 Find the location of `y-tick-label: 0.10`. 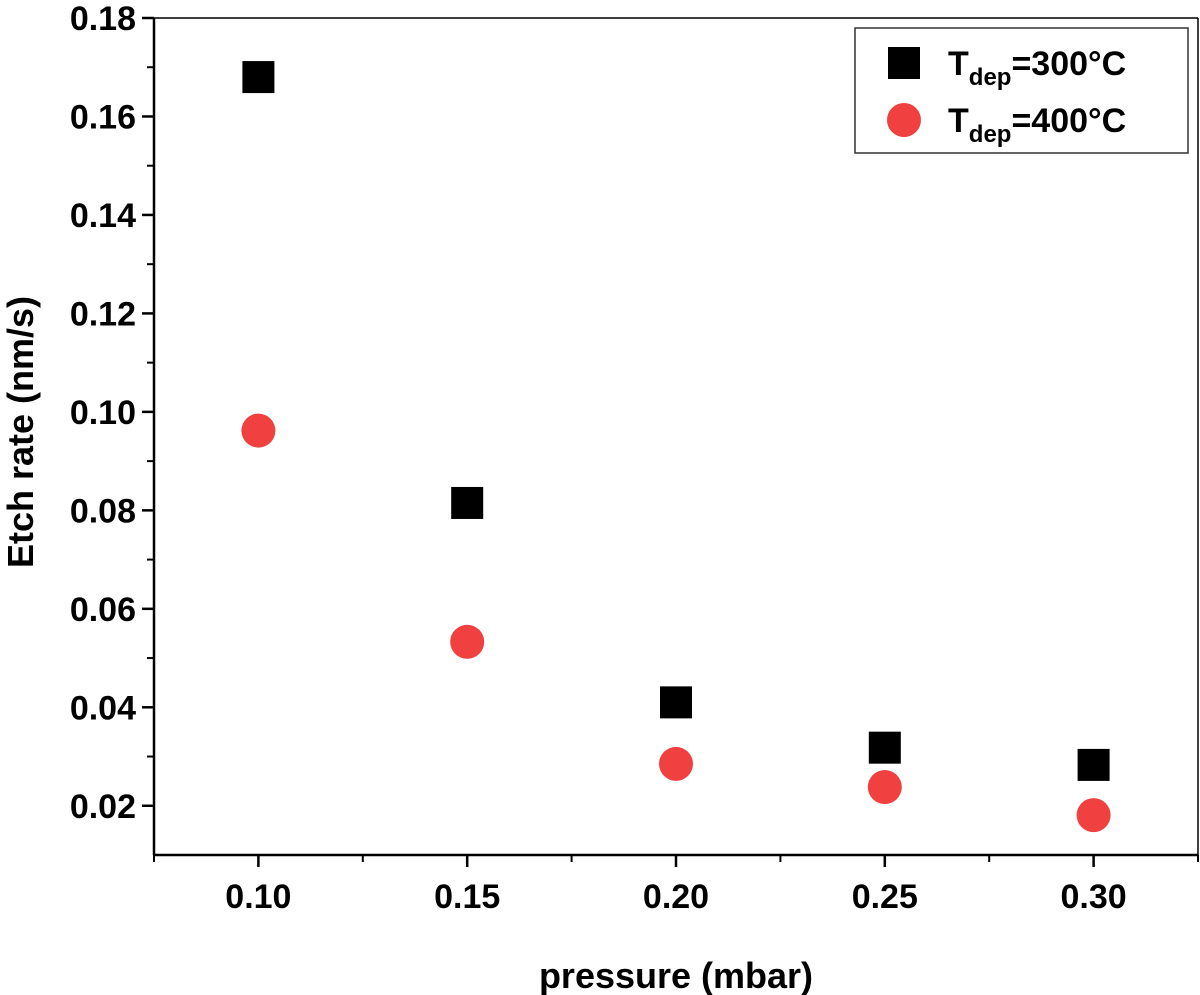

y-tick-label: 0.10 is located at coordinates (103, 413).